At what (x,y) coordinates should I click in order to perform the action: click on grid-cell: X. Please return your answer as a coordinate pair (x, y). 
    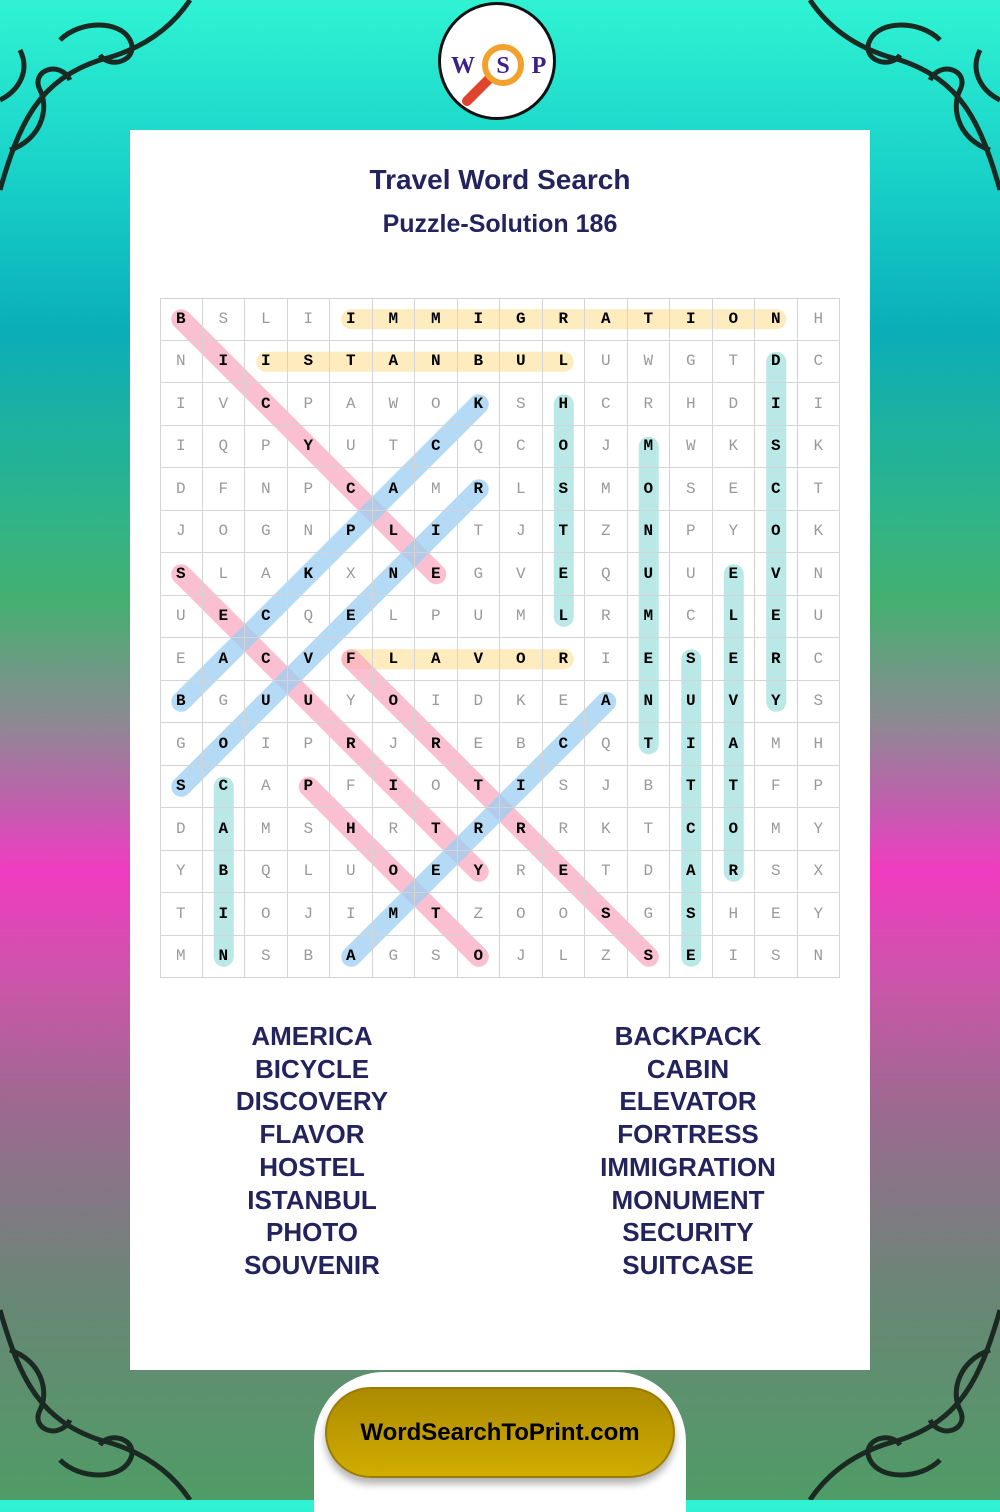
    Looking at the image, I should click on (818, 871).